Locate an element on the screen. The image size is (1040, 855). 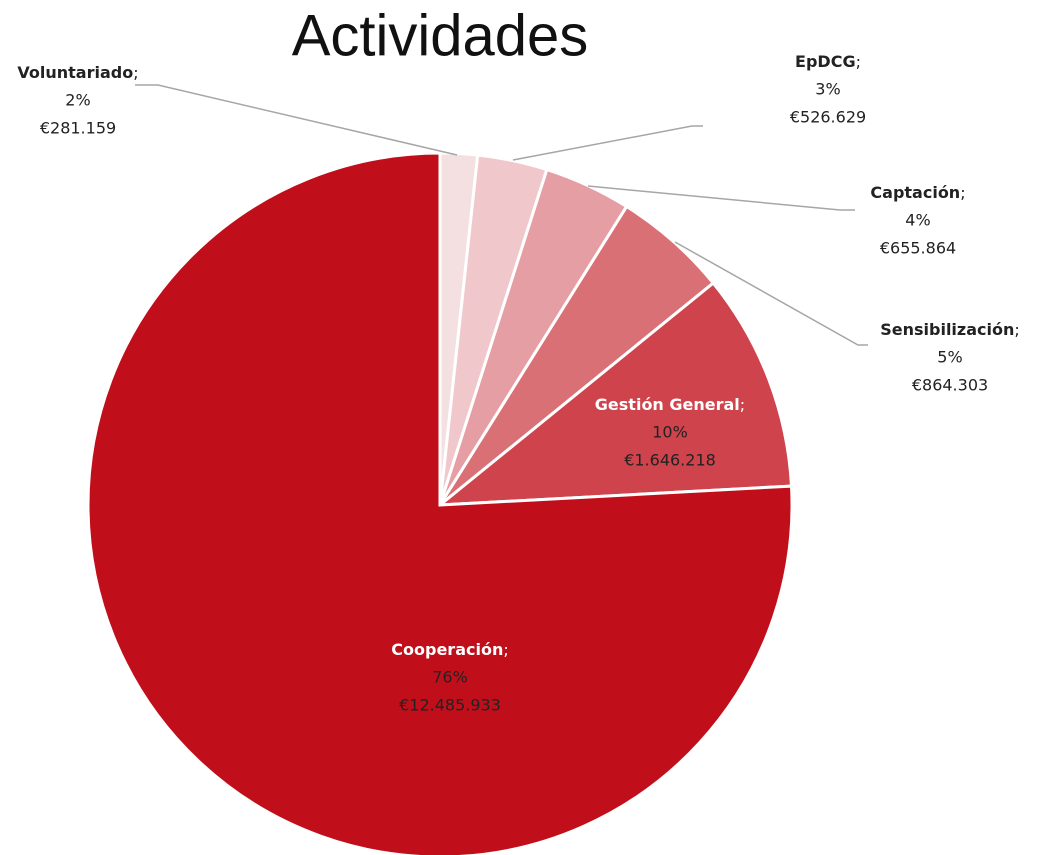
percent-label: 4% is located at coordinates (917, 220).